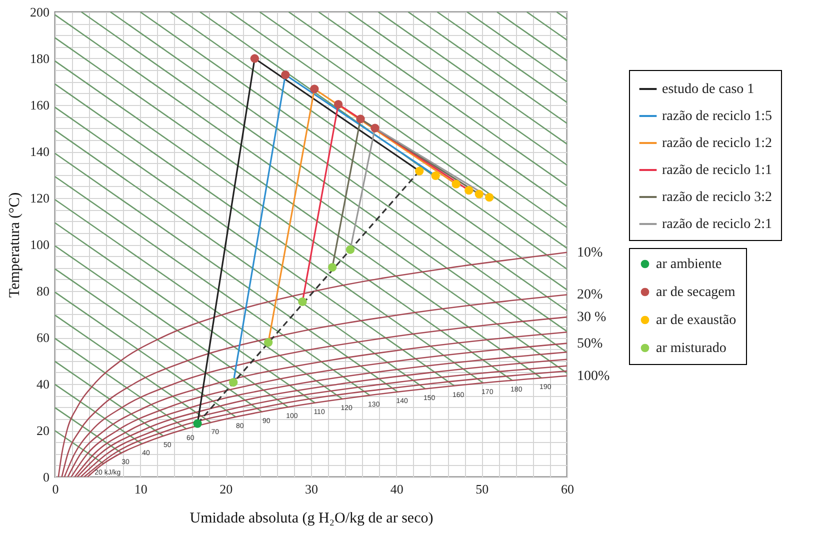 The height and width of the screenshot is (535, 824). Describe the element at coordinates (40, 151) in the screenshot. I see `y-tick-label: 140` at that location.